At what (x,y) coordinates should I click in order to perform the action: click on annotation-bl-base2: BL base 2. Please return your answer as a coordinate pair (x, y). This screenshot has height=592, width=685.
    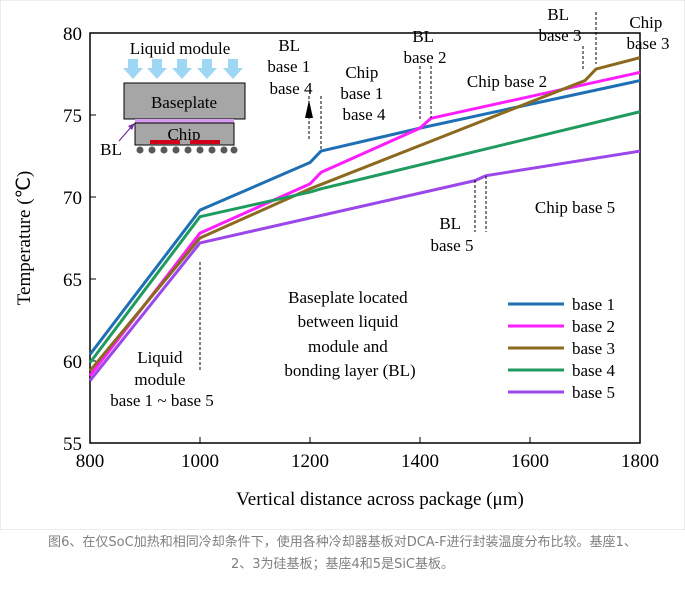
    Looking at the image, I should click on (425, 47).